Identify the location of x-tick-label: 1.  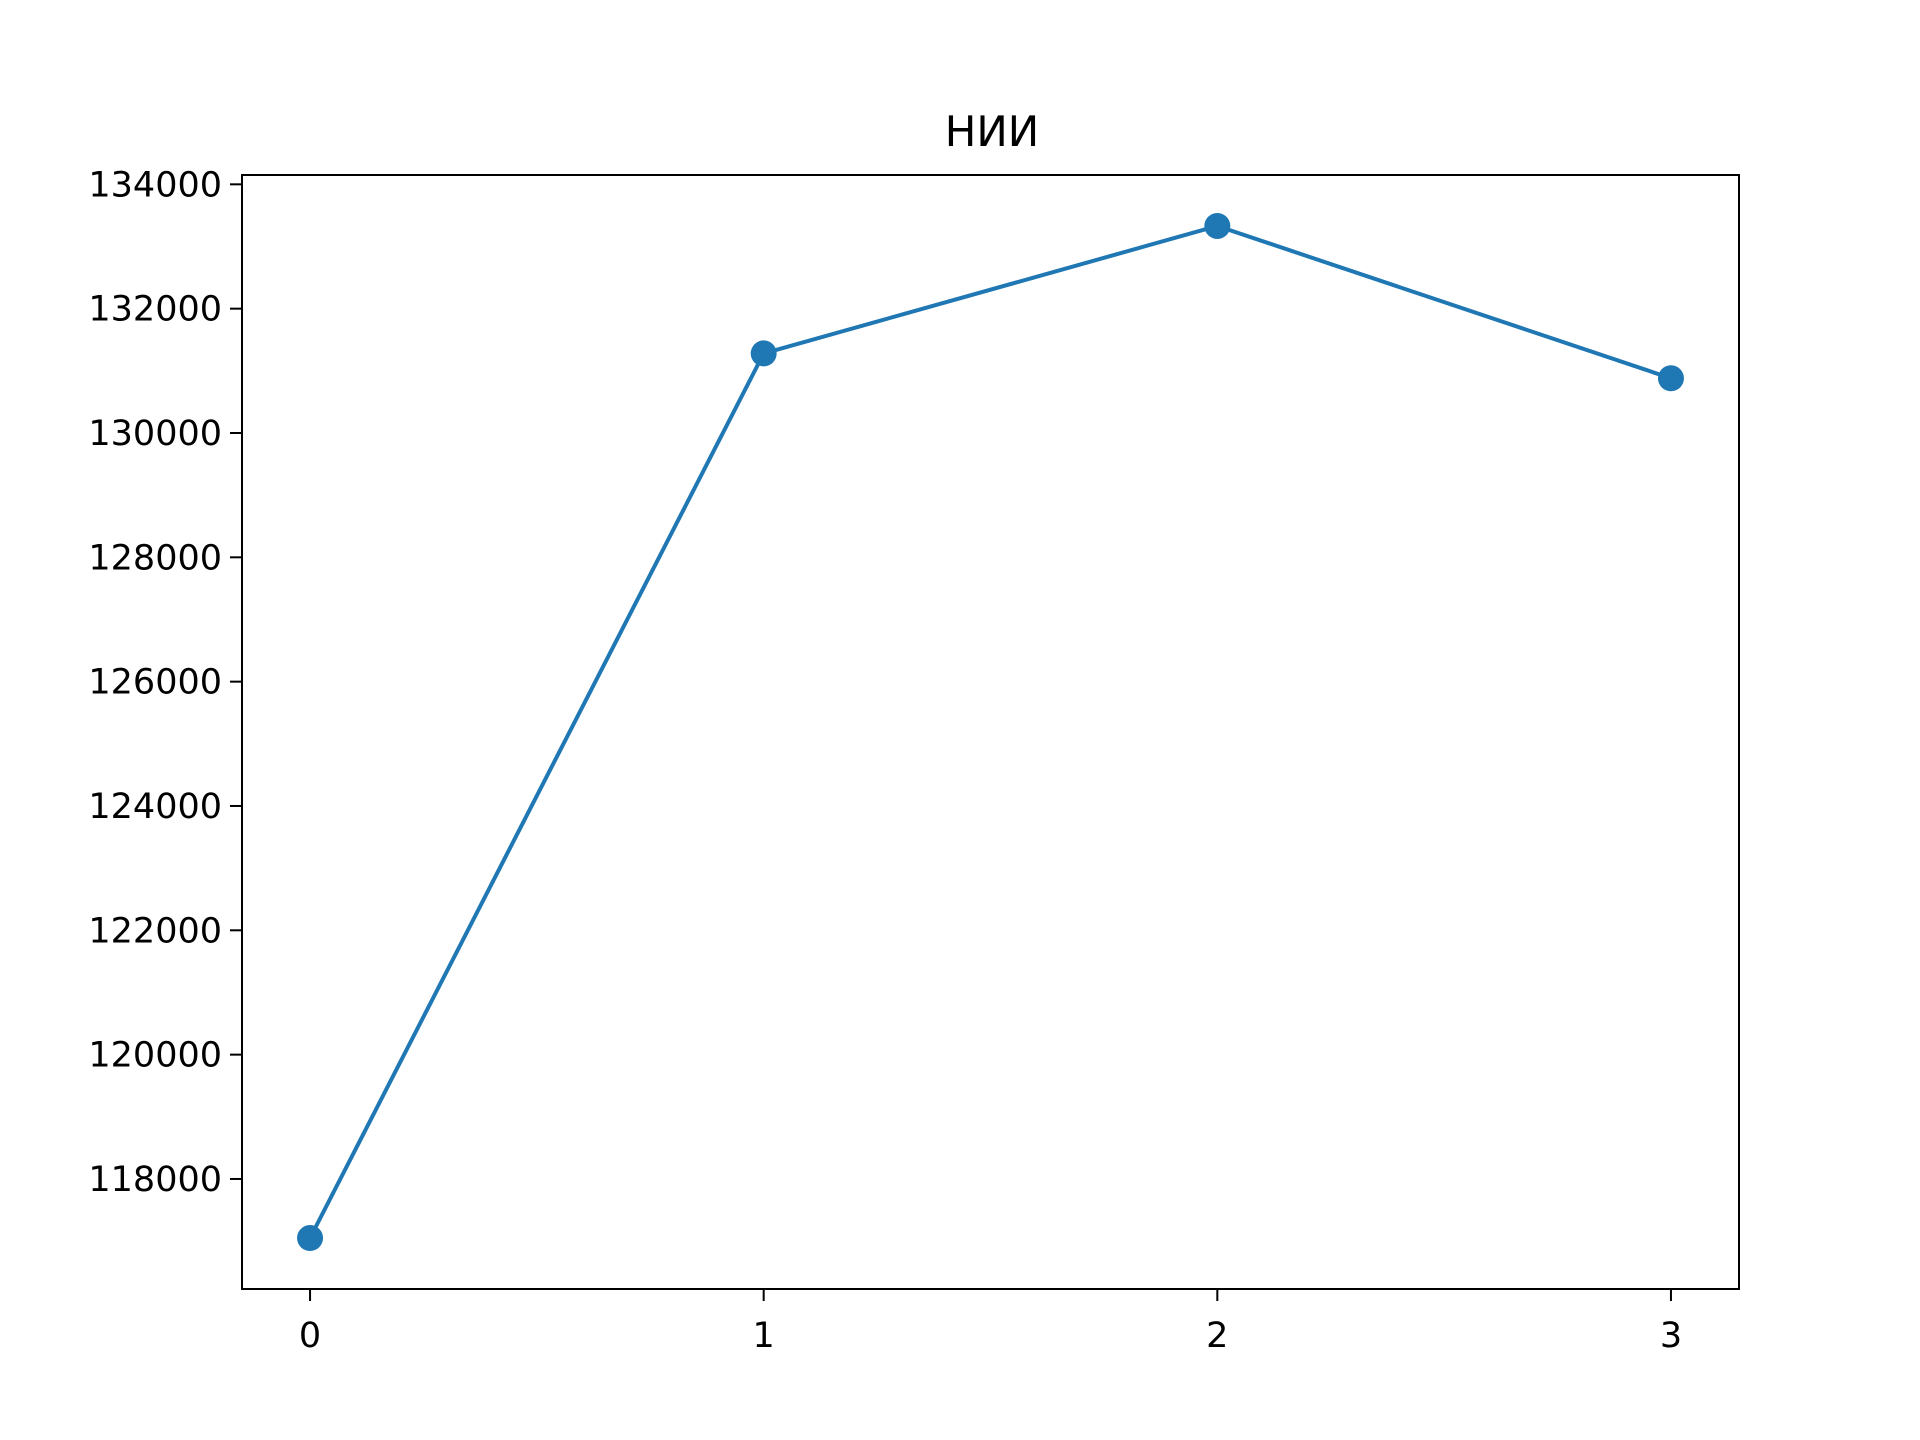
(764, 1336).